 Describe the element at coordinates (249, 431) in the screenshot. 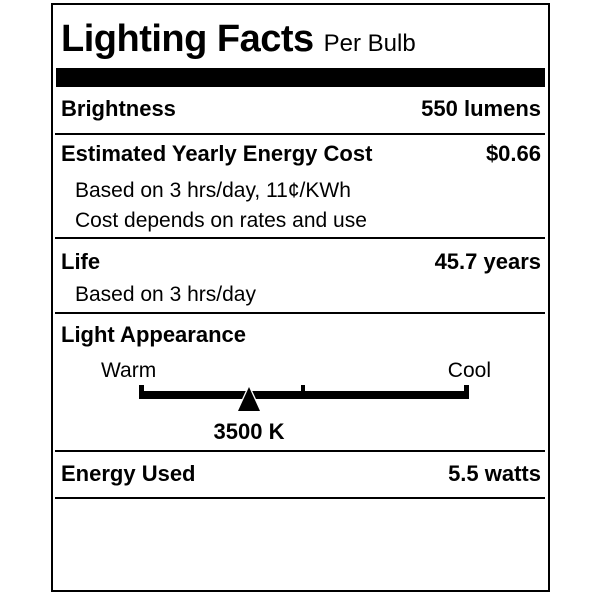

I see `kelvin-value: 3500 K` at that location.